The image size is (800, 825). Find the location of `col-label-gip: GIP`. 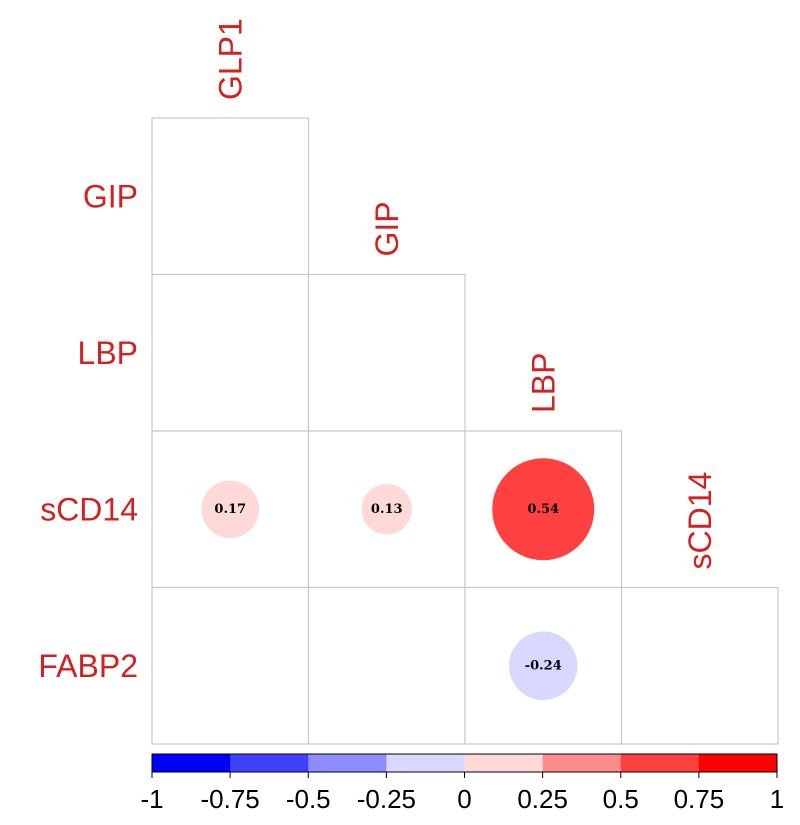

col-label-gip: GIP is located at coordinates (387, 228).